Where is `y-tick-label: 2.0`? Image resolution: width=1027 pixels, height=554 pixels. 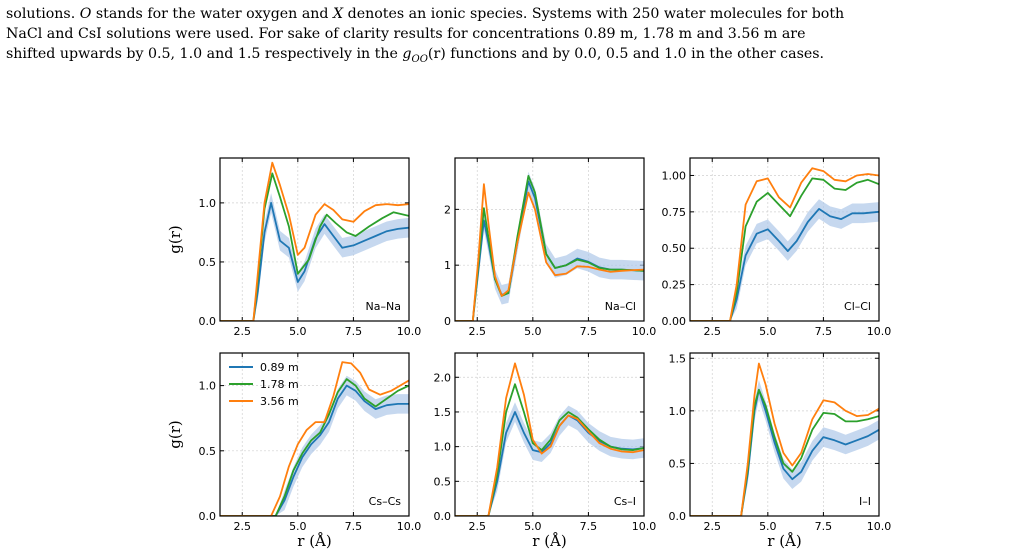 y-tick-label: 2.0 is located at coordinates (443, 377).